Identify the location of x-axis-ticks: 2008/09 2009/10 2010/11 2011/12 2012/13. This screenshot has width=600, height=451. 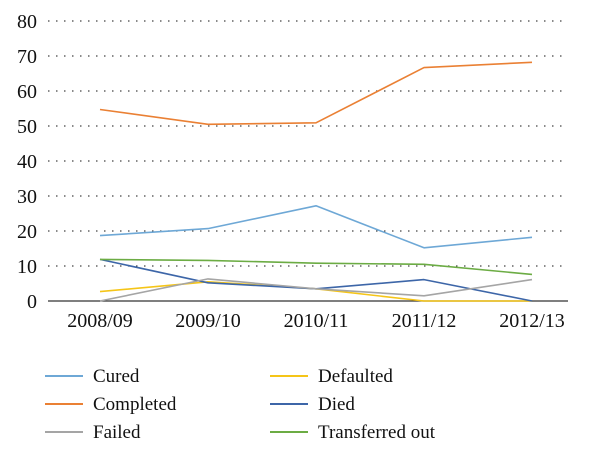
(316, 321).